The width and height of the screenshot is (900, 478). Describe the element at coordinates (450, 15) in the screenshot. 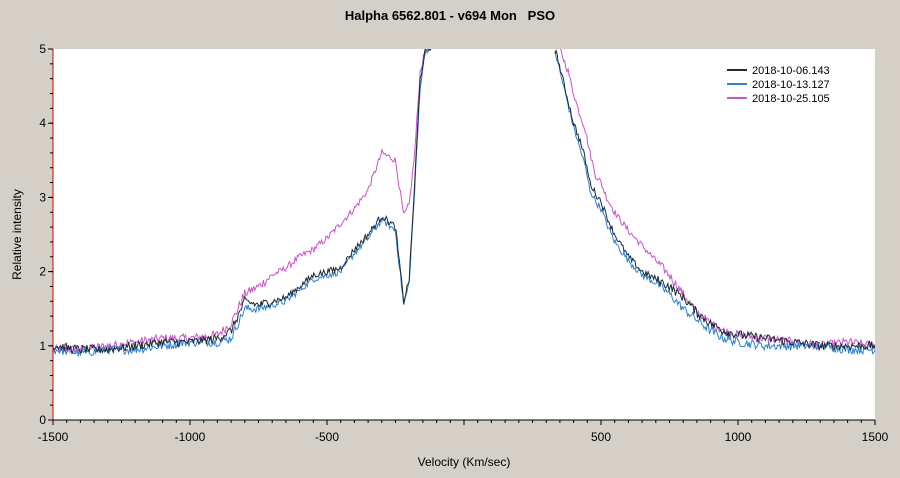

I see `chart-title: Halpha 6562.801 - v694 Mon PSO` at that location.